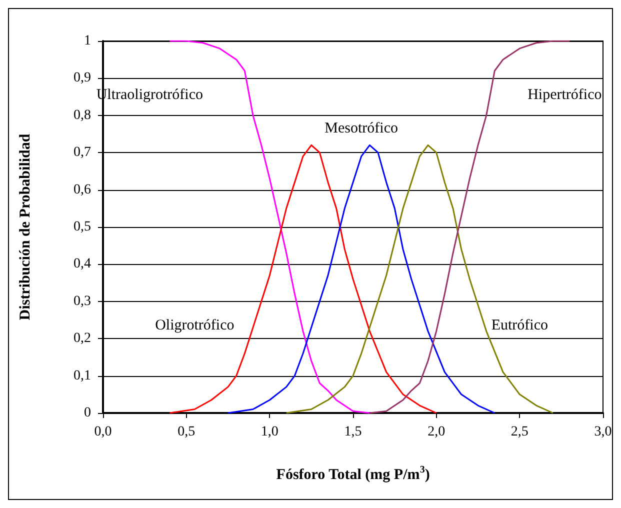 The image size is (621, 508). What do you see at coordinates (26, 226) in the screenshot?
I see `y-axis-title: Distribución de Probabilidad` at bounding box center [26, 226].